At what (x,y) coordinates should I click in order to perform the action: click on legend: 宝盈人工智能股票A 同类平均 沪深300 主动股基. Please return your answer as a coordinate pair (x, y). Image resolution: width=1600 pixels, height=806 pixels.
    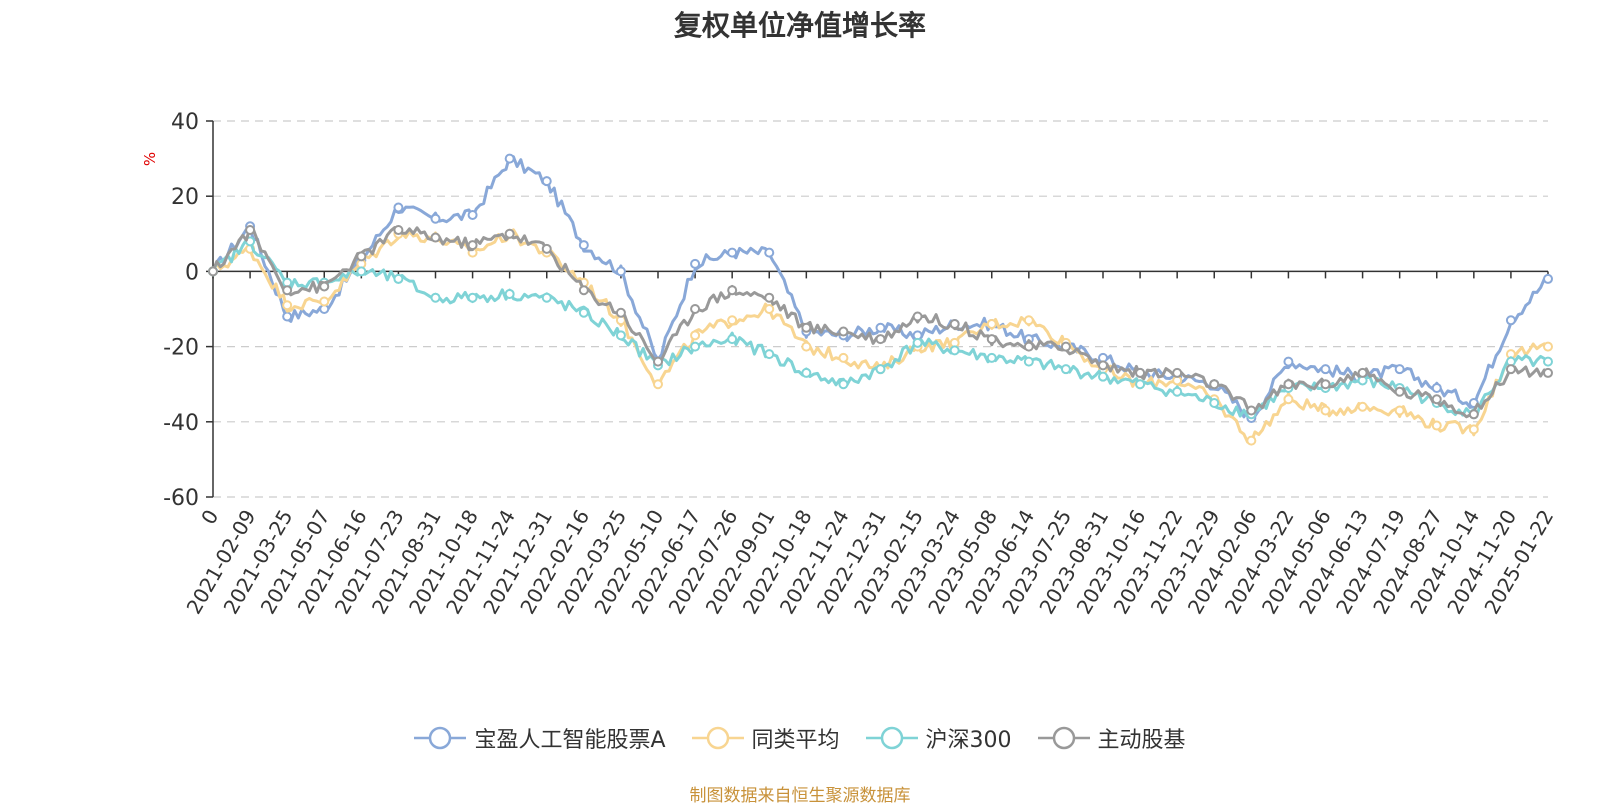
    Looking at the image, I should click on (800, 738).